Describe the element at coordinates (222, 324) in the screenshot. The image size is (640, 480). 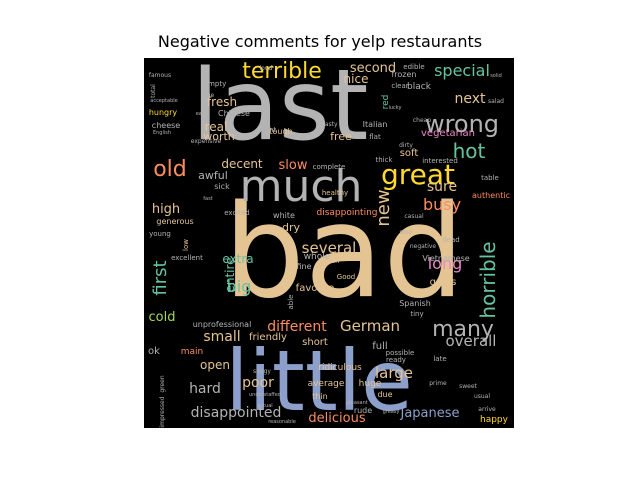
I see `word: unprofessional` at that location.